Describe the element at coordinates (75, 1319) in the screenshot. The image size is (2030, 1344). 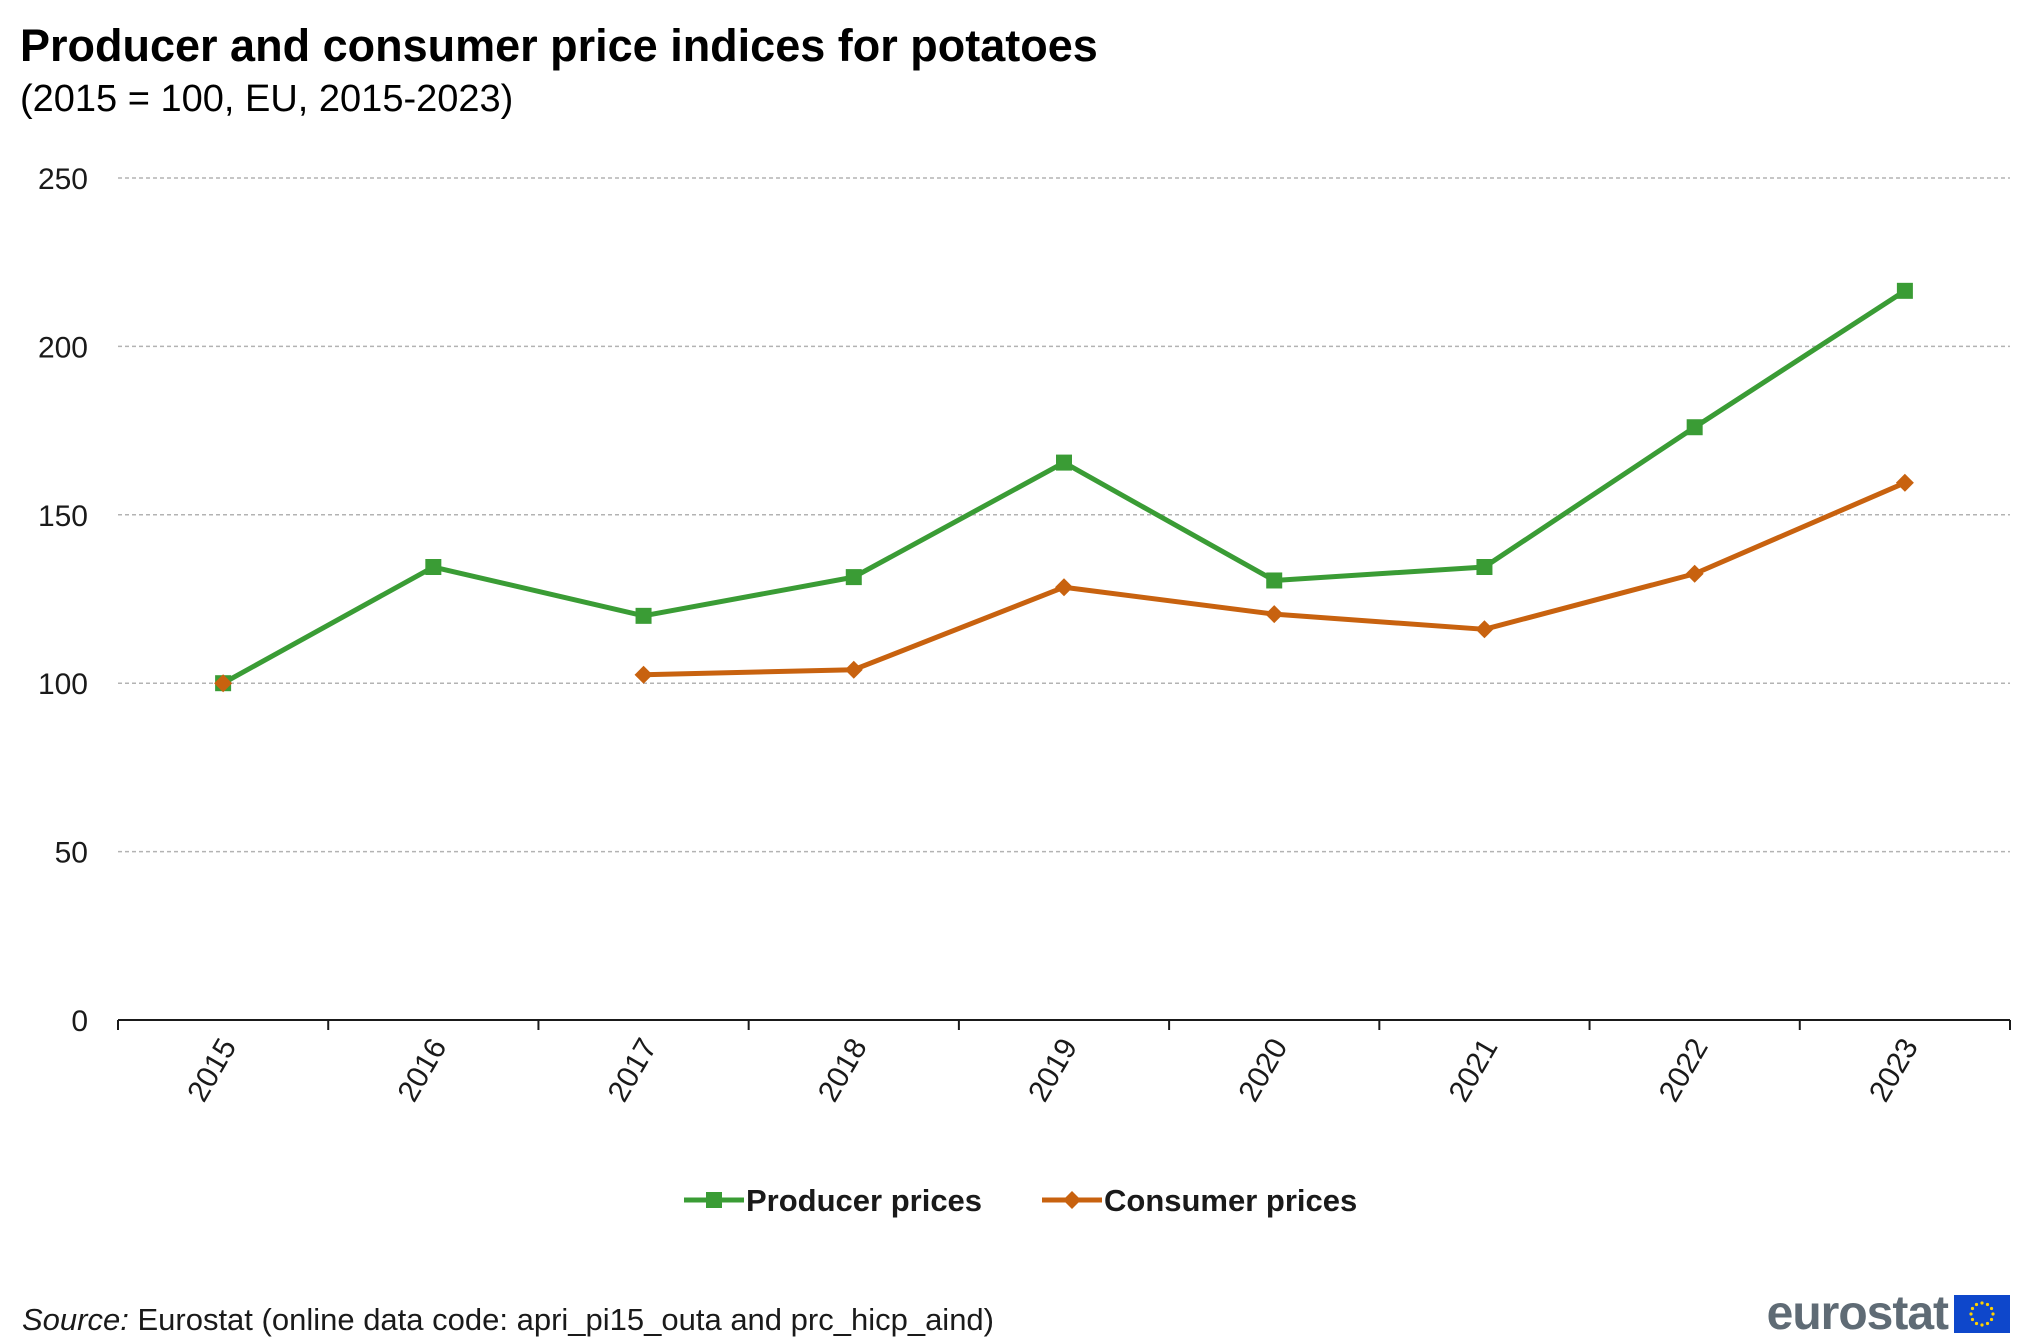
I see `source-label: Source:` at that location.